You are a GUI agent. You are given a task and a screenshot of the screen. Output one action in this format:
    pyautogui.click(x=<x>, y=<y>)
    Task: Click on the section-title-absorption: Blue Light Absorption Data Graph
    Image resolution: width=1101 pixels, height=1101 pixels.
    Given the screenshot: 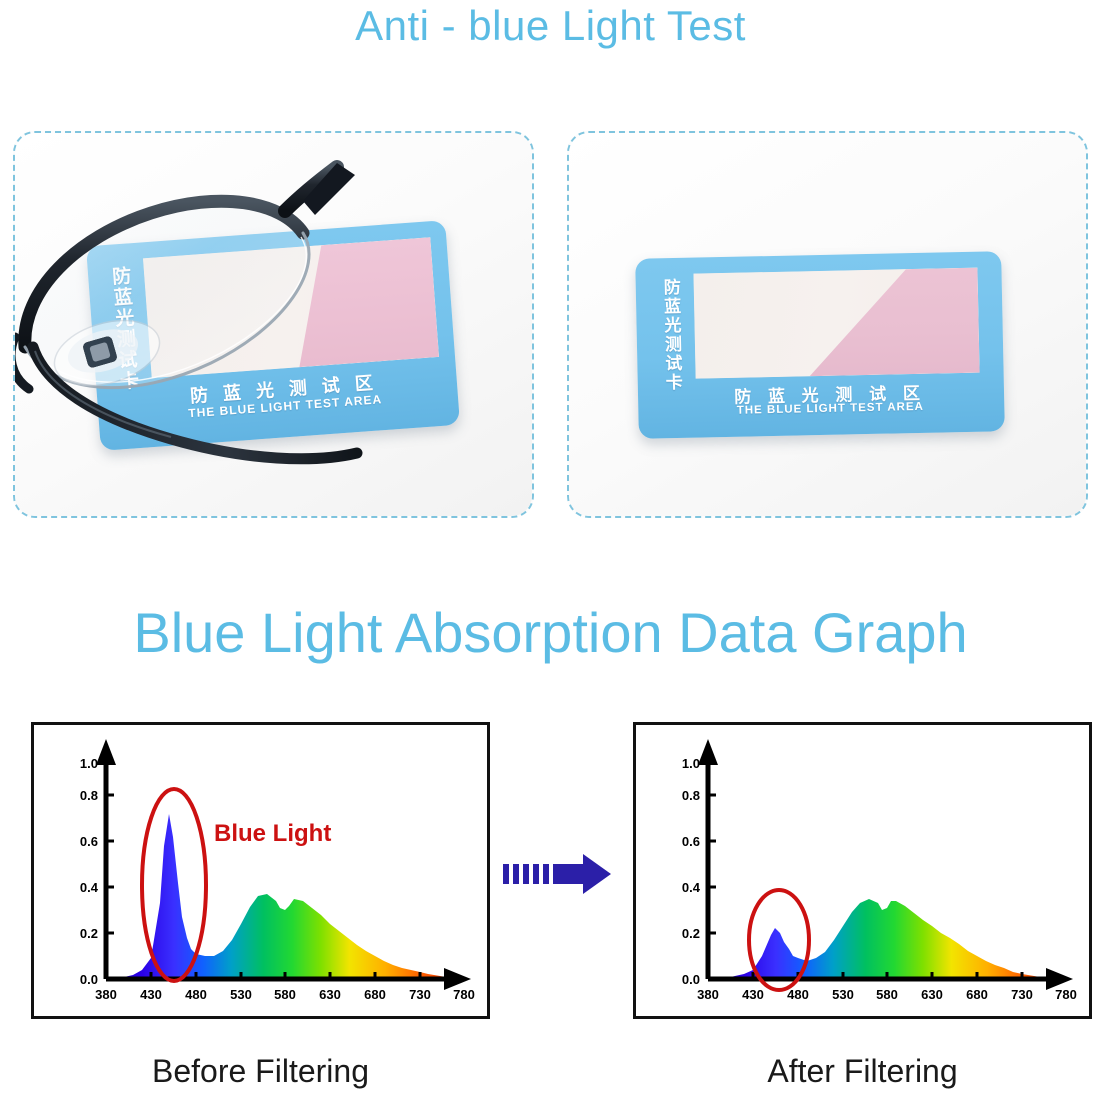 What is the action you would take?
    pyautogui.click(x=550, y=632)
    